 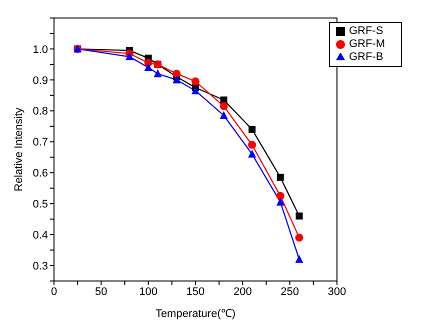 What do you see at coordinates (195, 292) in the screenshot?
I see `x-tick-label: 150` at bounding box center [195, 292].